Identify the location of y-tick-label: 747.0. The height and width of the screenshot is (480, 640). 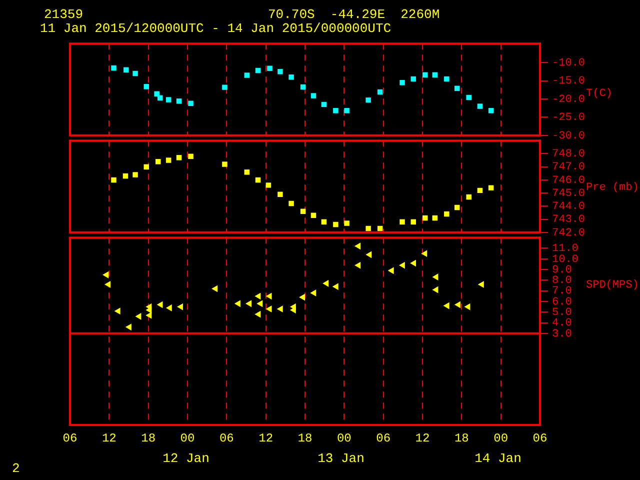
(569, 168).